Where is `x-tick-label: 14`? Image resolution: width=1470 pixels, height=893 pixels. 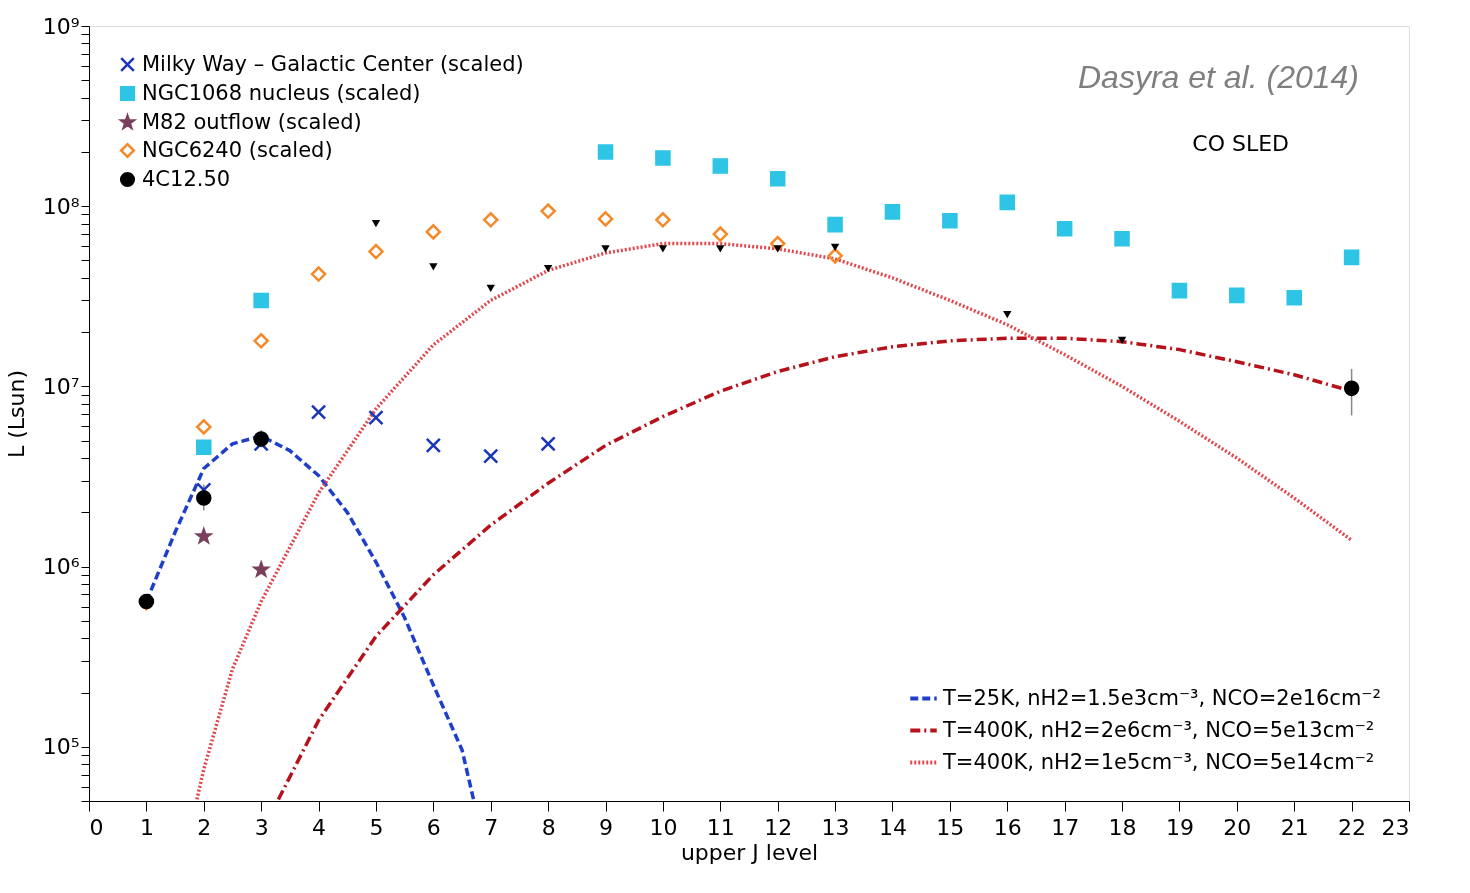 x-tick-label: 14 is located at coordinates (892, 827).